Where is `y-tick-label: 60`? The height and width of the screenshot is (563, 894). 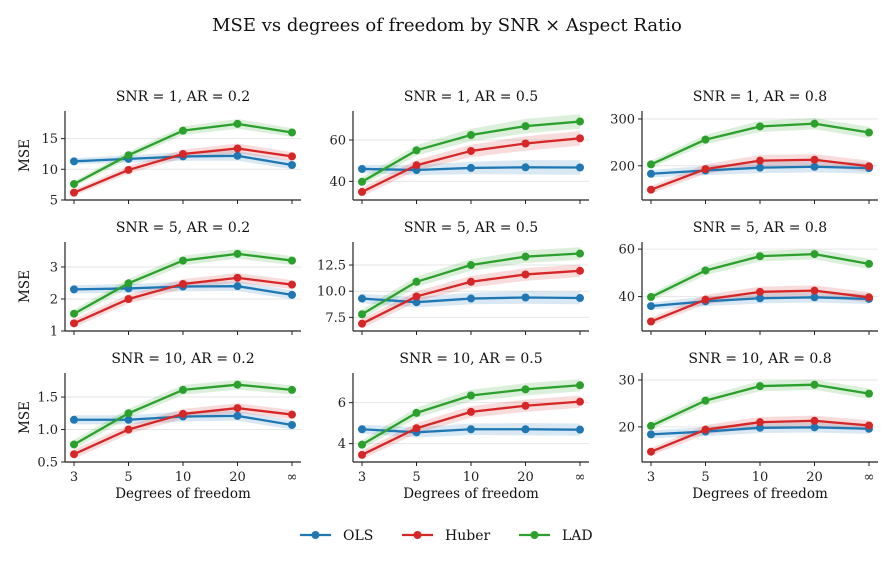 y-tick-label: 60 is located at coordinates (337, 140).